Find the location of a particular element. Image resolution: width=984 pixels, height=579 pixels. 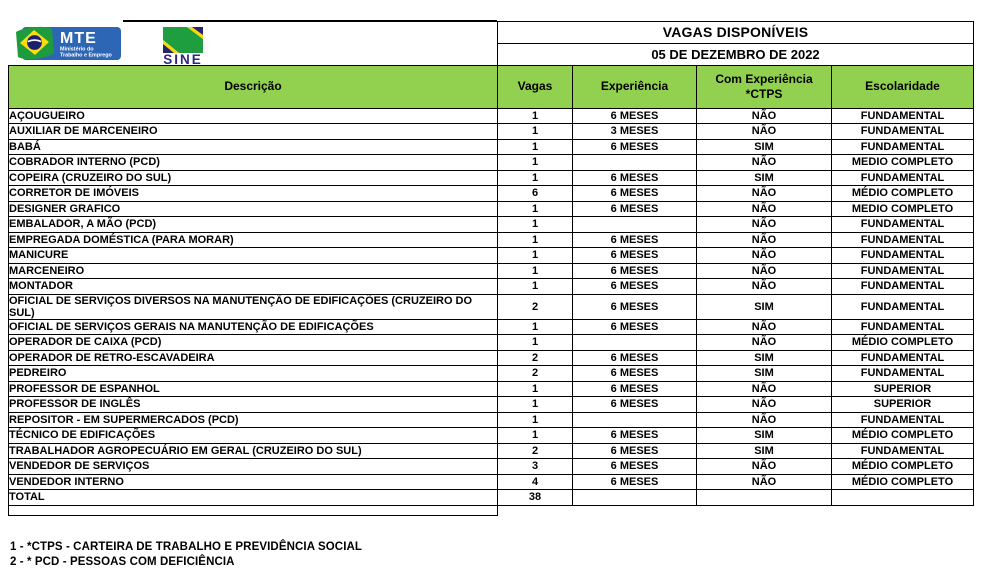

job-description-cell: MONTADOR is located at coordinates (253, 286).